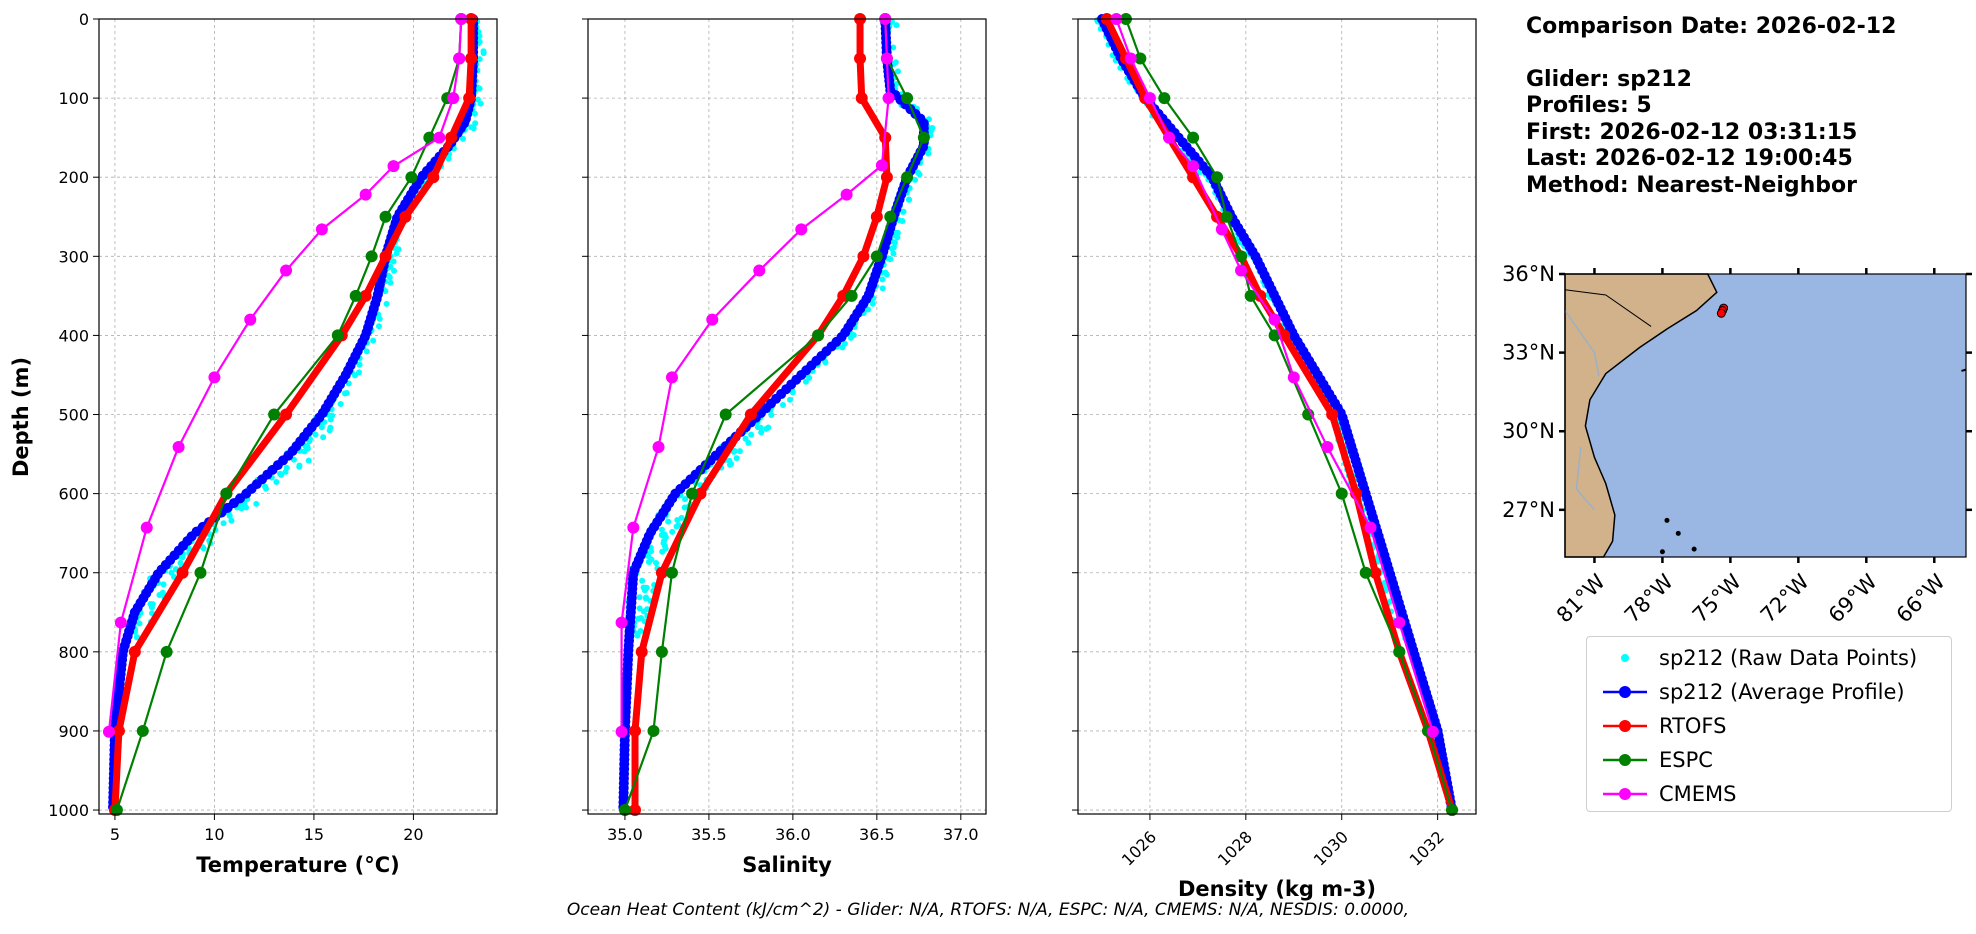 The image size is (1976, 934). Describe the element at coordinates (1625, 658) in the screenshot. I see `legend-symbol-raw` at that location.